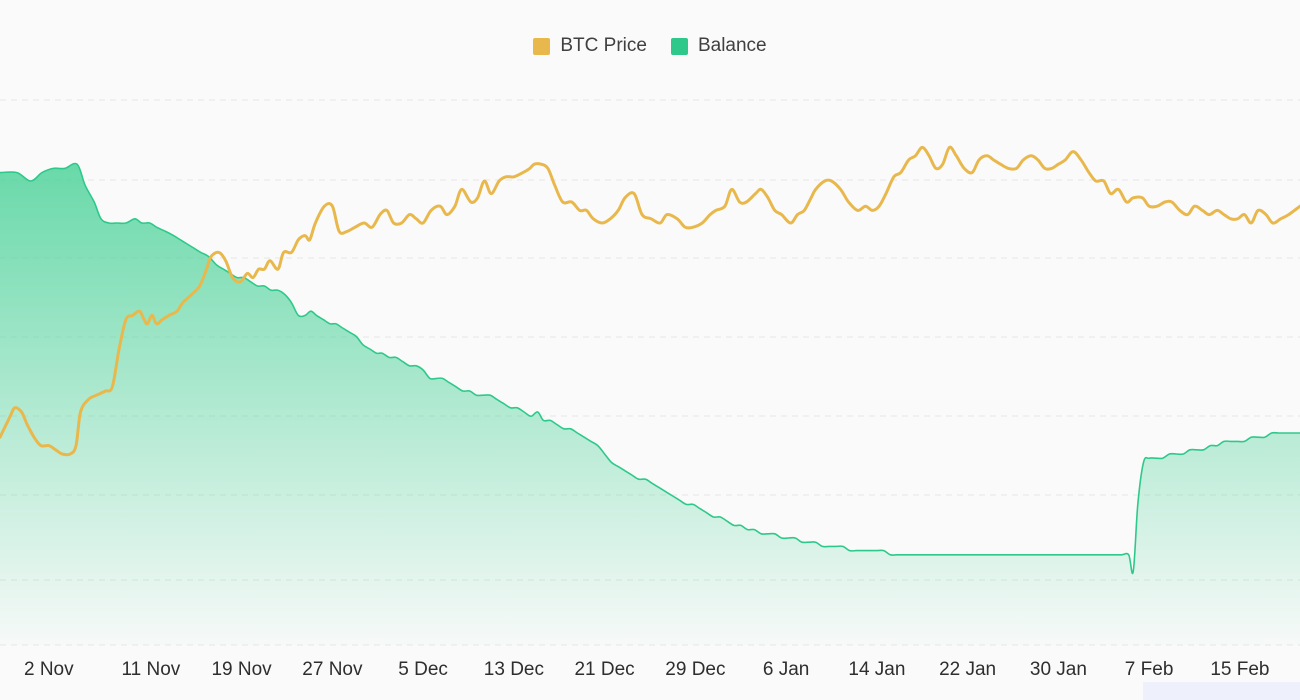 The image size is (1300, 700). What do you see at coordinates (1058, 669) in the screenshot?
I see `x-tick-label: 30 Jan` at bounding box center [1058, 669].